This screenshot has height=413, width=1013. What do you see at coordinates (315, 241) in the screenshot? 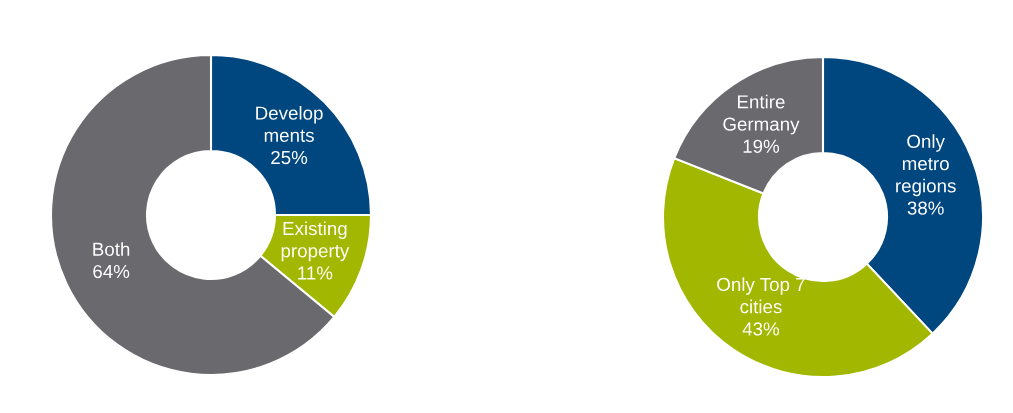
I see `slice-label: Existing property` at bounding box center [315, 241].